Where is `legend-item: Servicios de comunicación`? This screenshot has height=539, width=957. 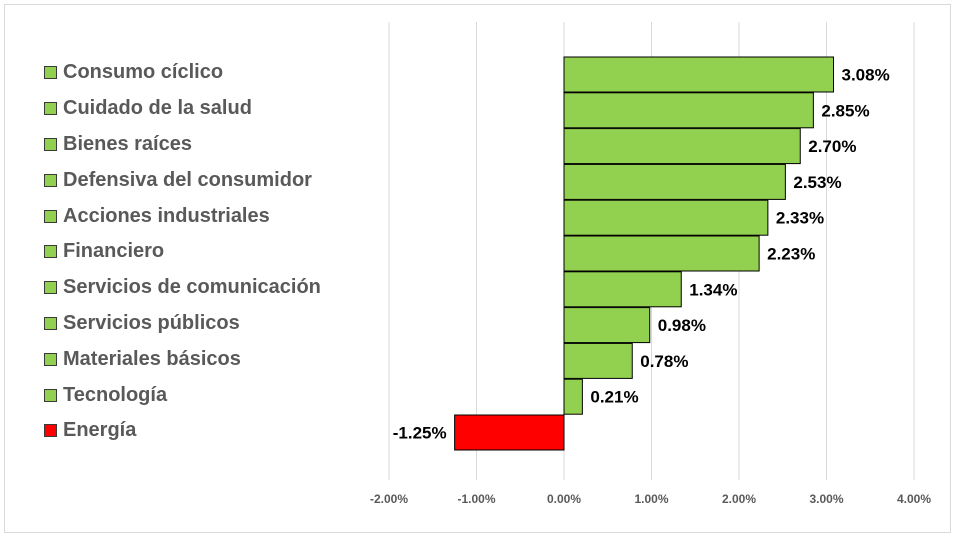 legend-item: Servicios de comunicación is located at coordinates (182, 288).